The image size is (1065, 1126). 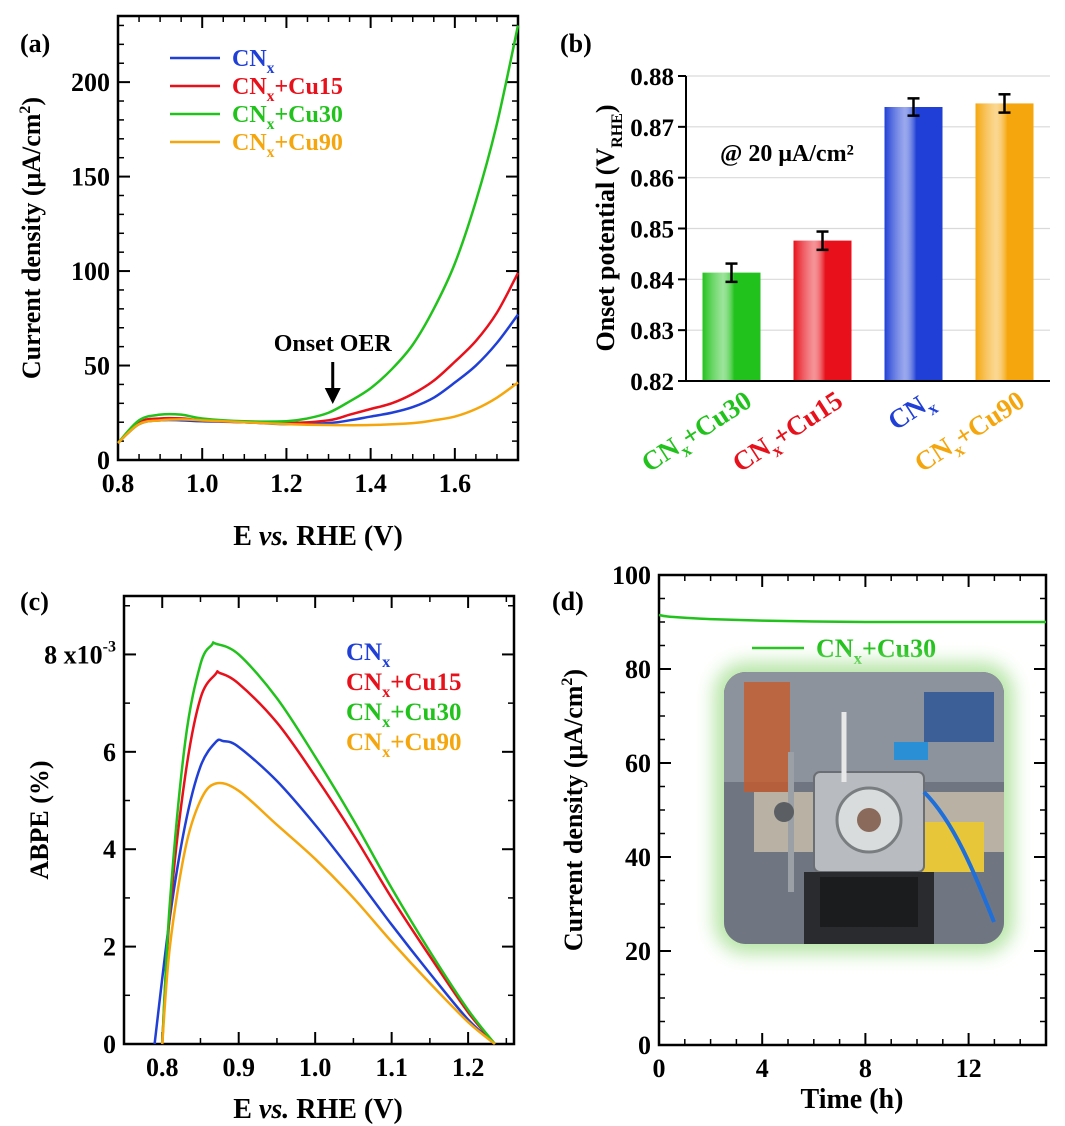 I want to click on d-y-tick-label: 0, so click(x=644, y=1045).